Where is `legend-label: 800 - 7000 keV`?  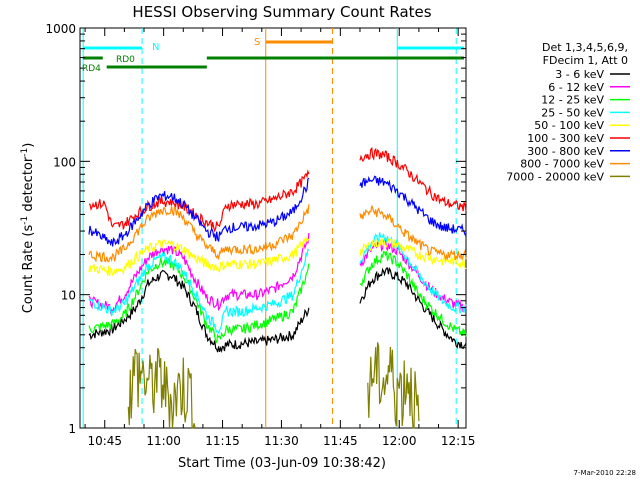
legend-label: 800 - 7000 keV is located at coordinates (562, 164).